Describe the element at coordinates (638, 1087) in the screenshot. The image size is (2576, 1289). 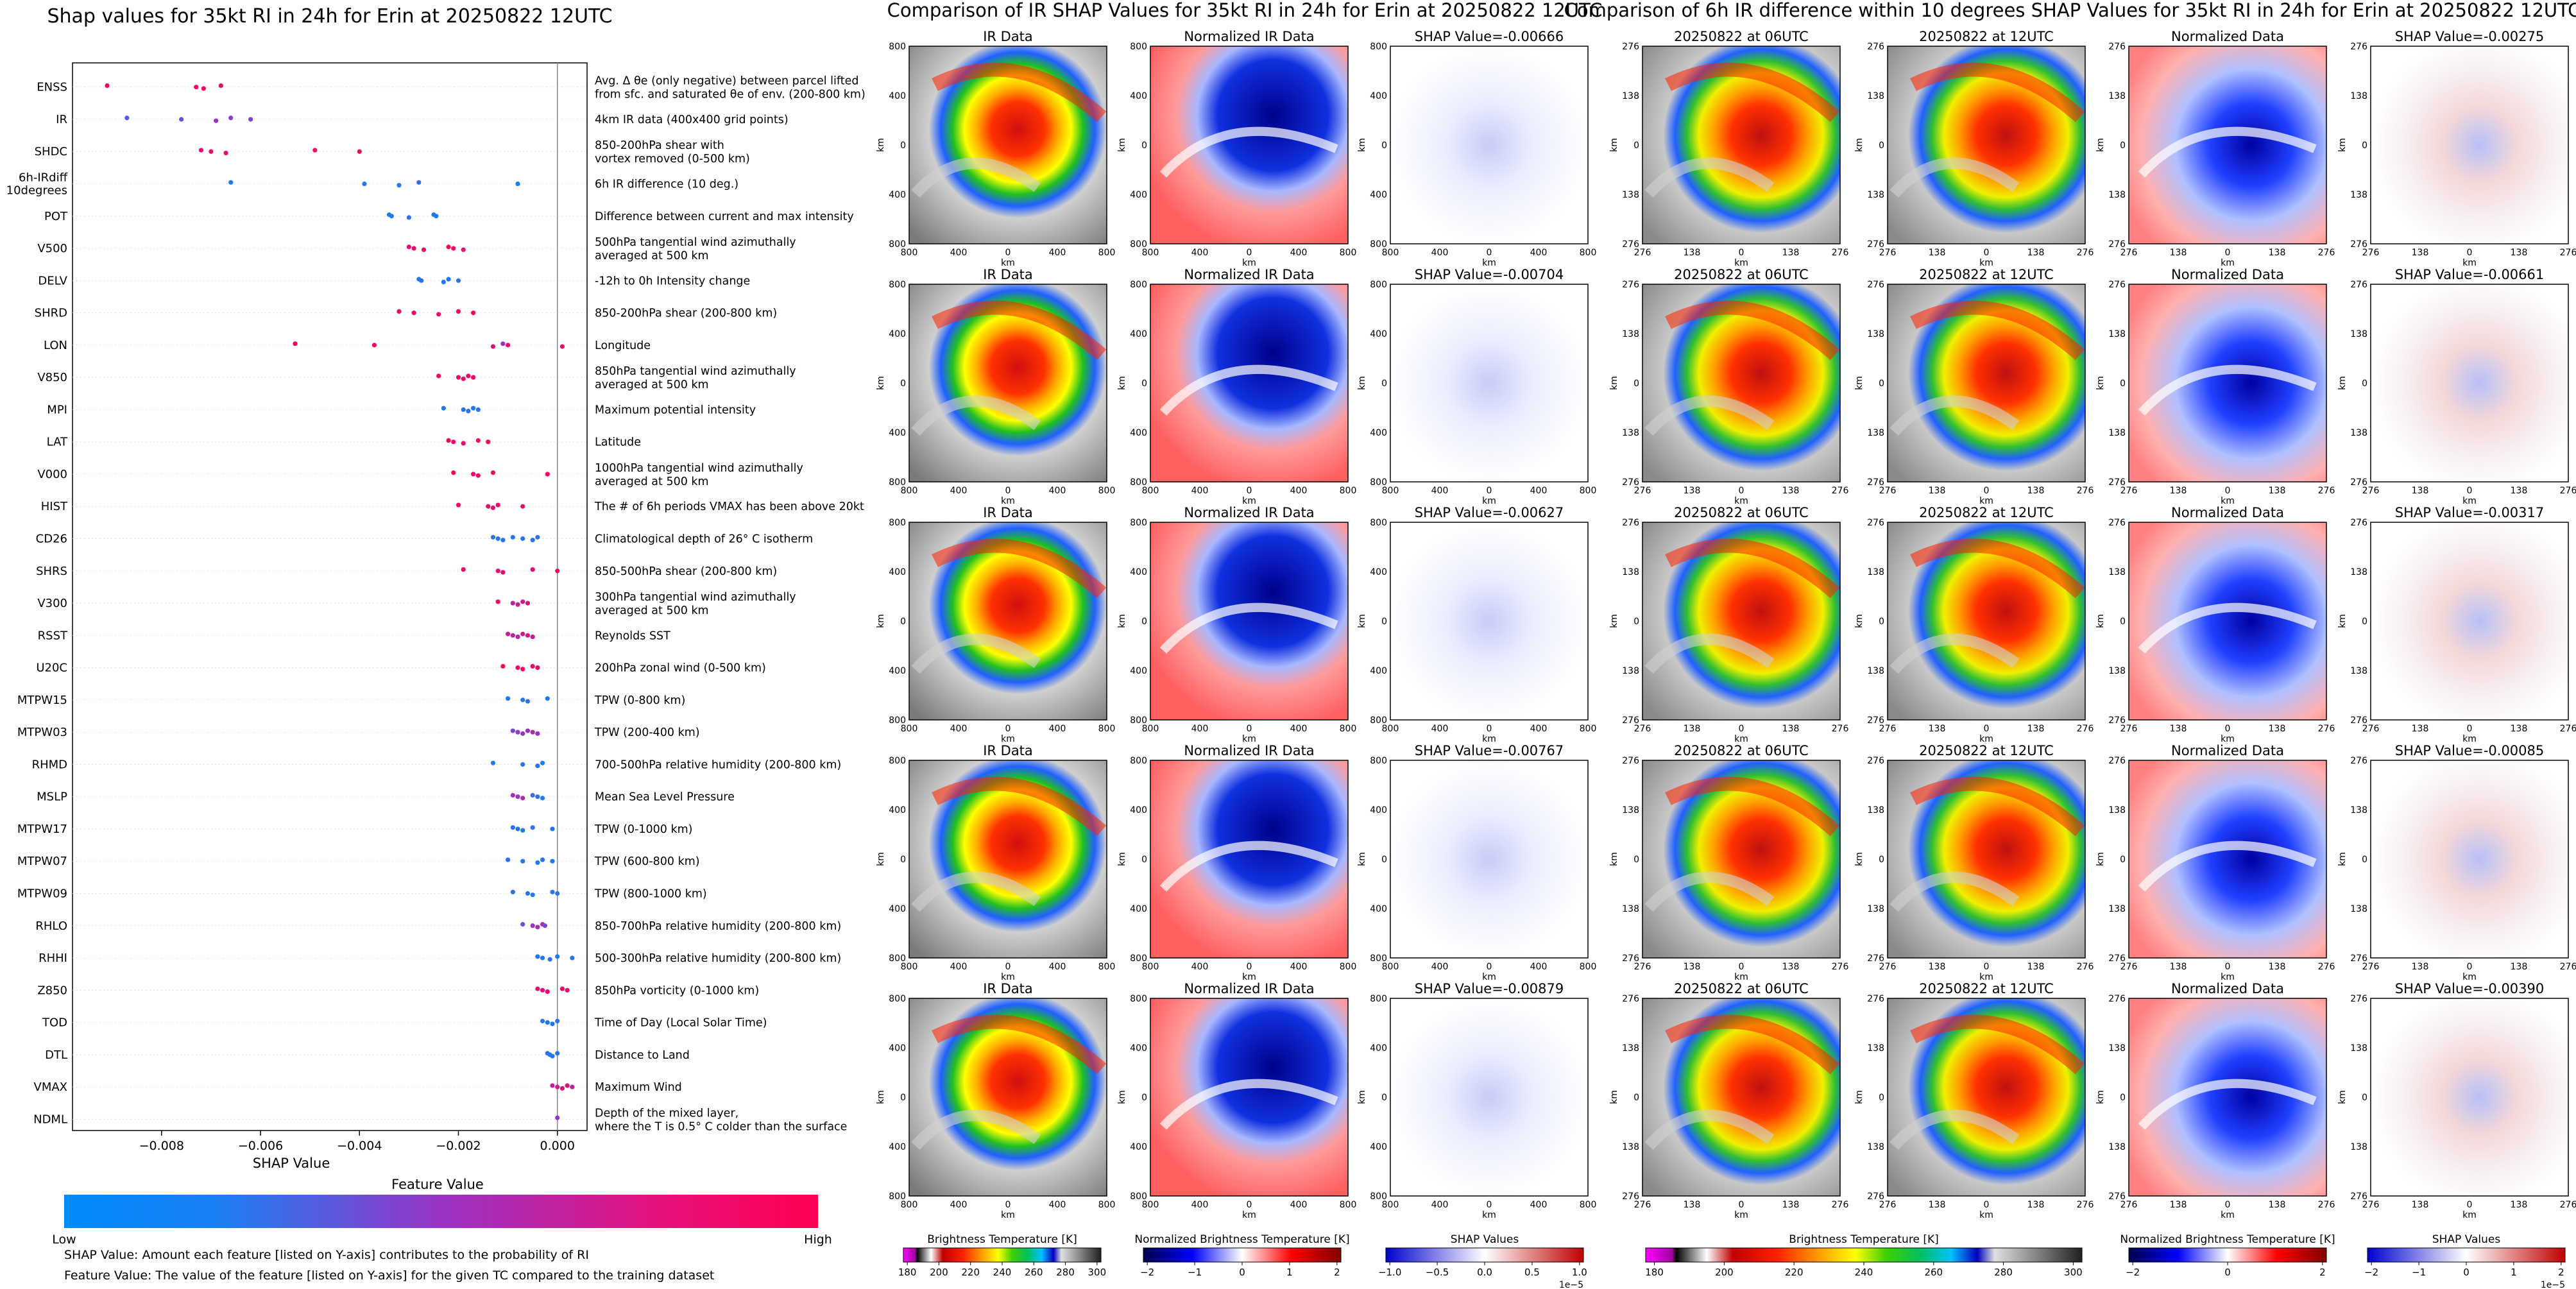
I see `feature-description: Maximum Wind` at that location.